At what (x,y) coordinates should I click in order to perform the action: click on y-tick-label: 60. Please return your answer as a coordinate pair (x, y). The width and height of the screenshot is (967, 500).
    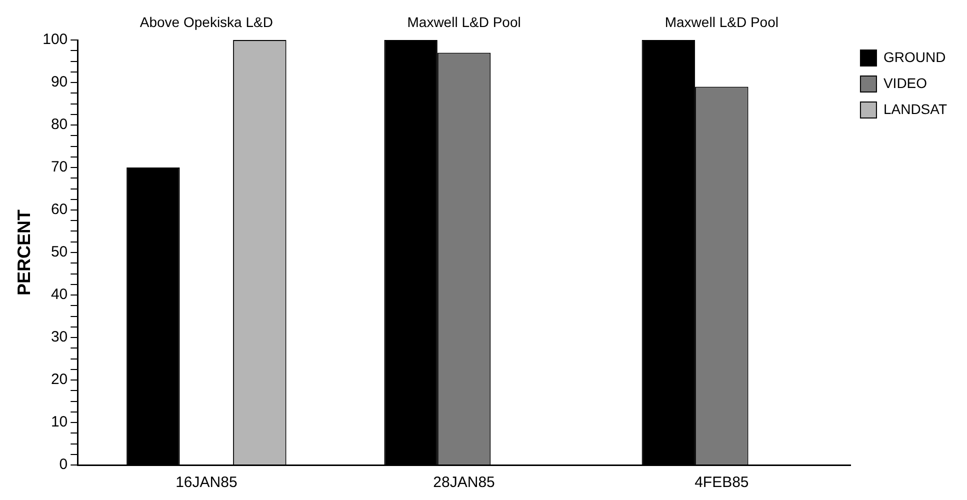
    Looking at the image, I should click on (59, 209).